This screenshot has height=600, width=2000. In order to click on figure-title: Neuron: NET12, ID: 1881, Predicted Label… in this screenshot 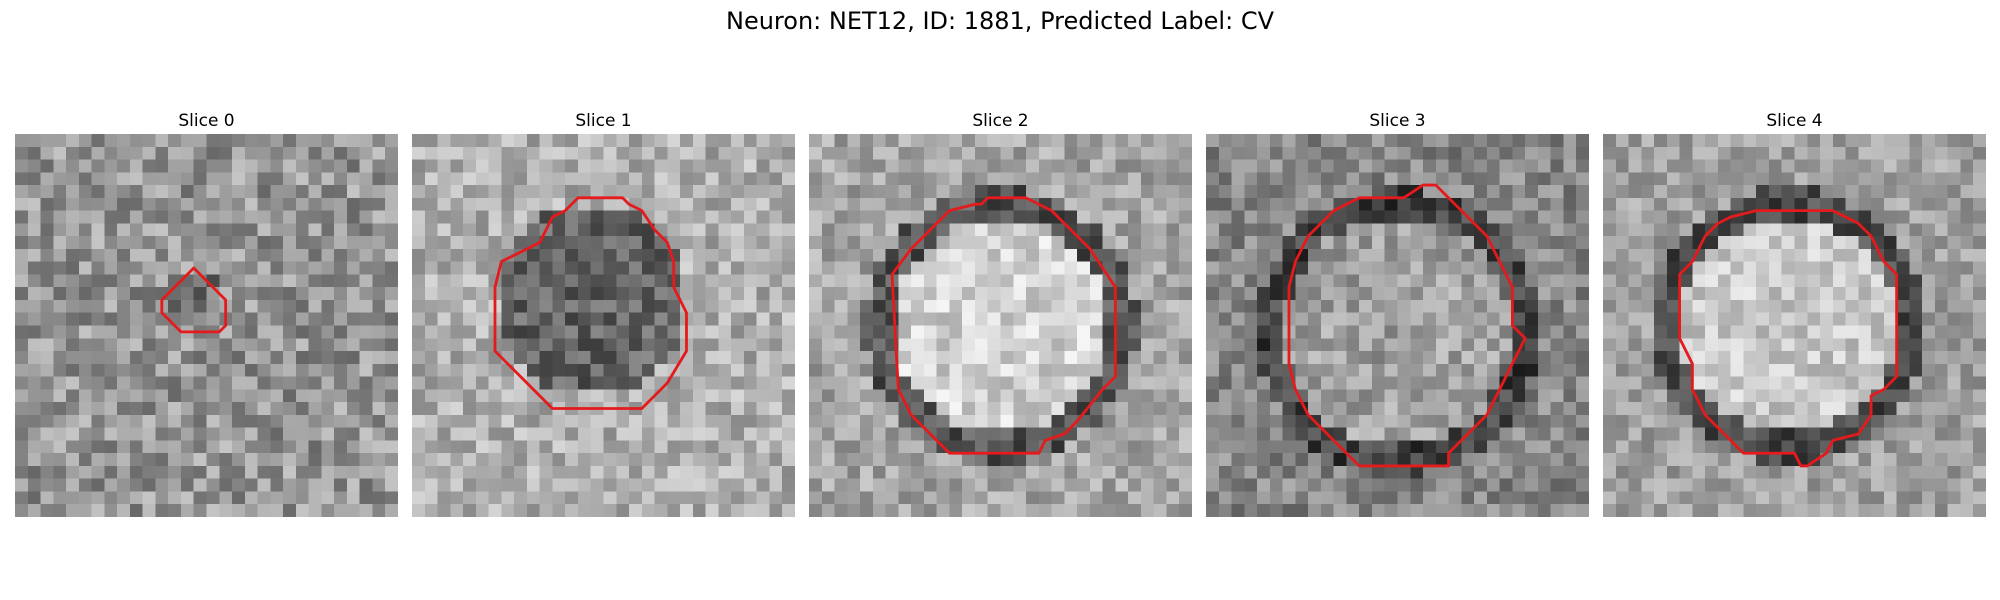, I will do `click(1000, 21)`.